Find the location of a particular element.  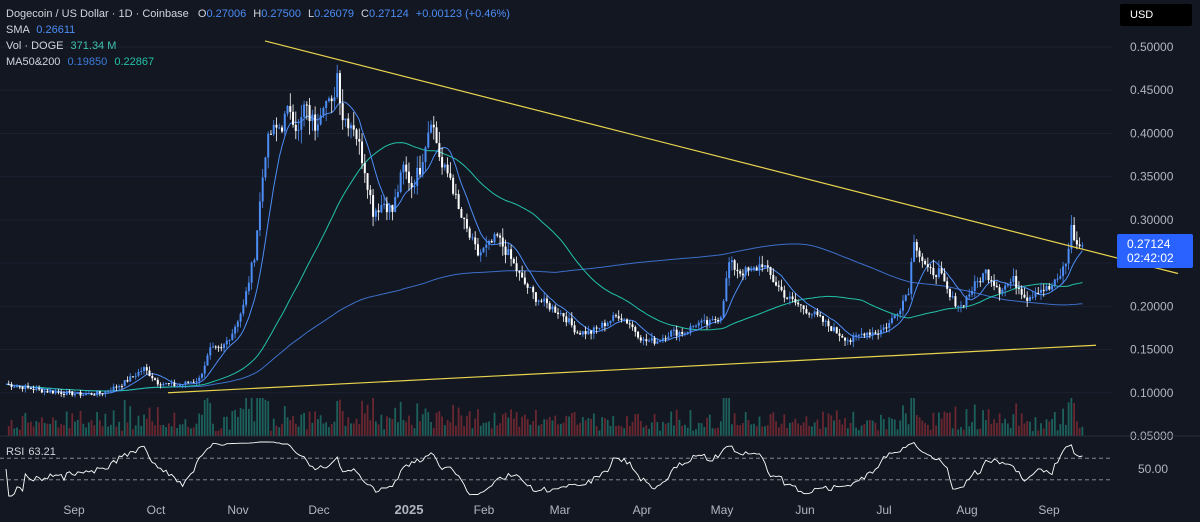

rsi-line is located at coordinates (544, 469).